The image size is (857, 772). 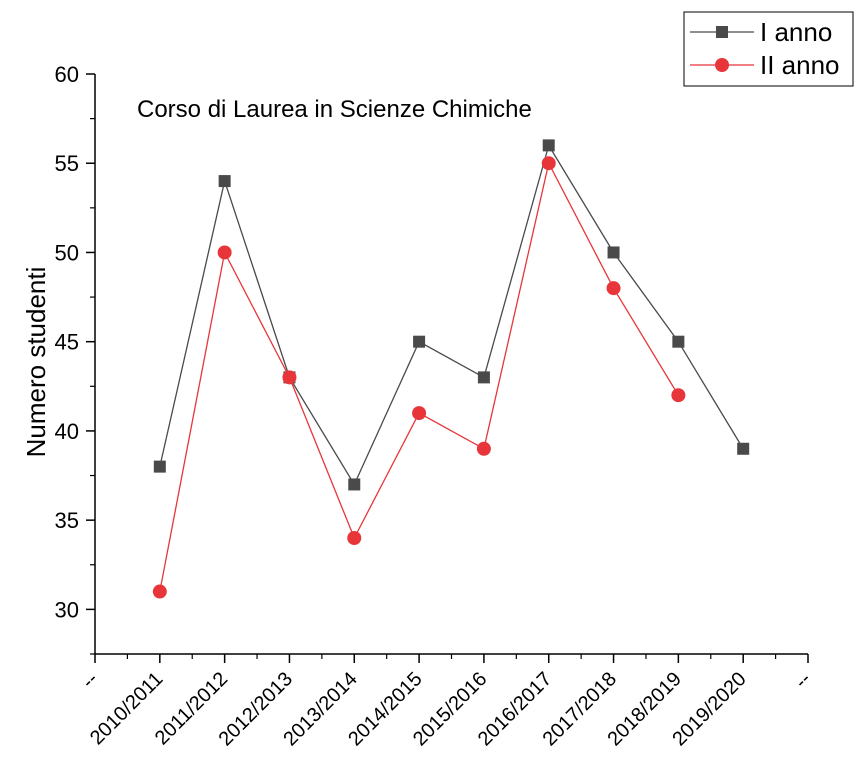 I want to click on y-tick-label: 35, so click(x=67, y=520).